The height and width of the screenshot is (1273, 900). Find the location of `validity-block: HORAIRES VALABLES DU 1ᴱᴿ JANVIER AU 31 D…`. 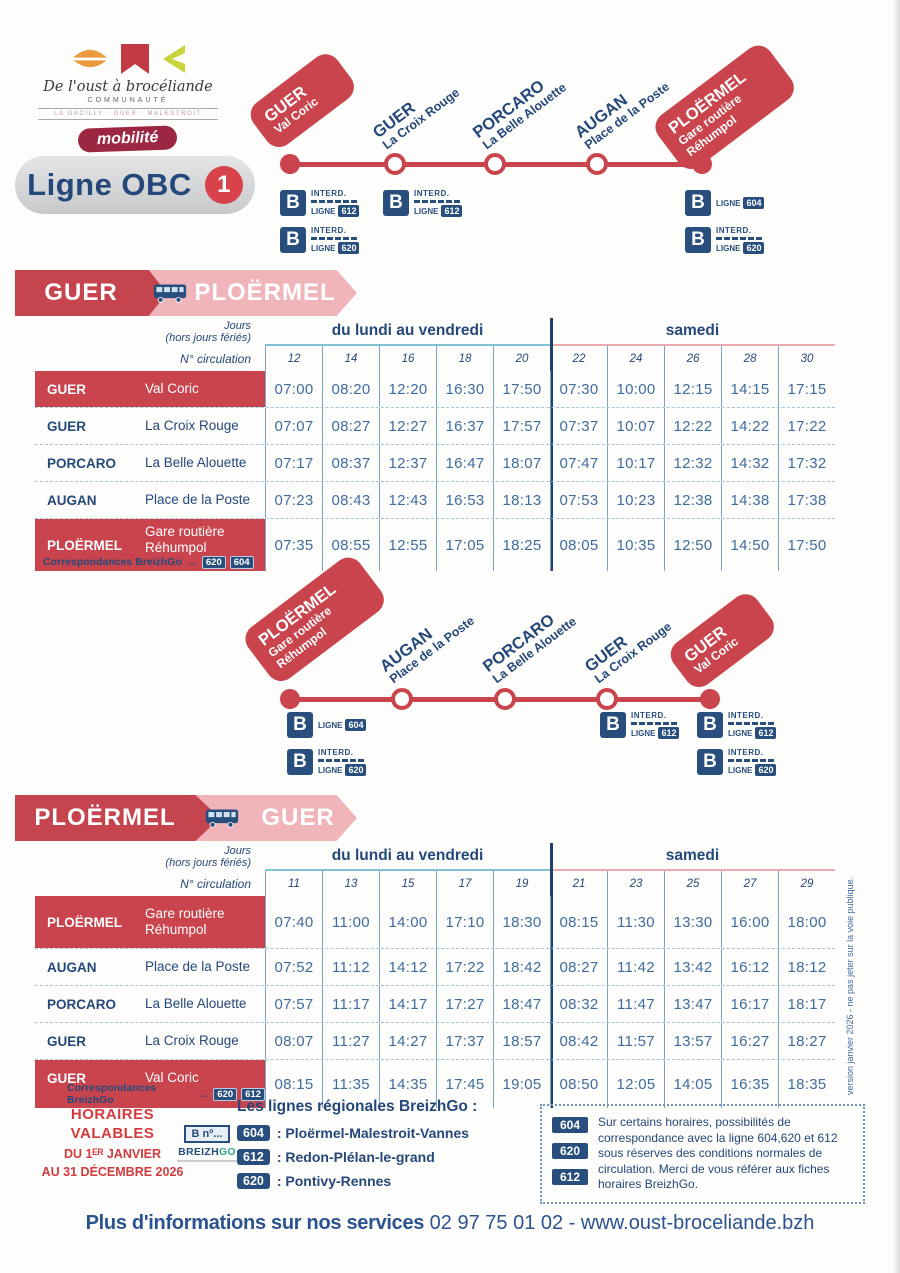

validity-block: HORAIRES VALABLES DU 1ᴱᴿ JANVIER AU 31 D… is located at coordinates (112, 1142).